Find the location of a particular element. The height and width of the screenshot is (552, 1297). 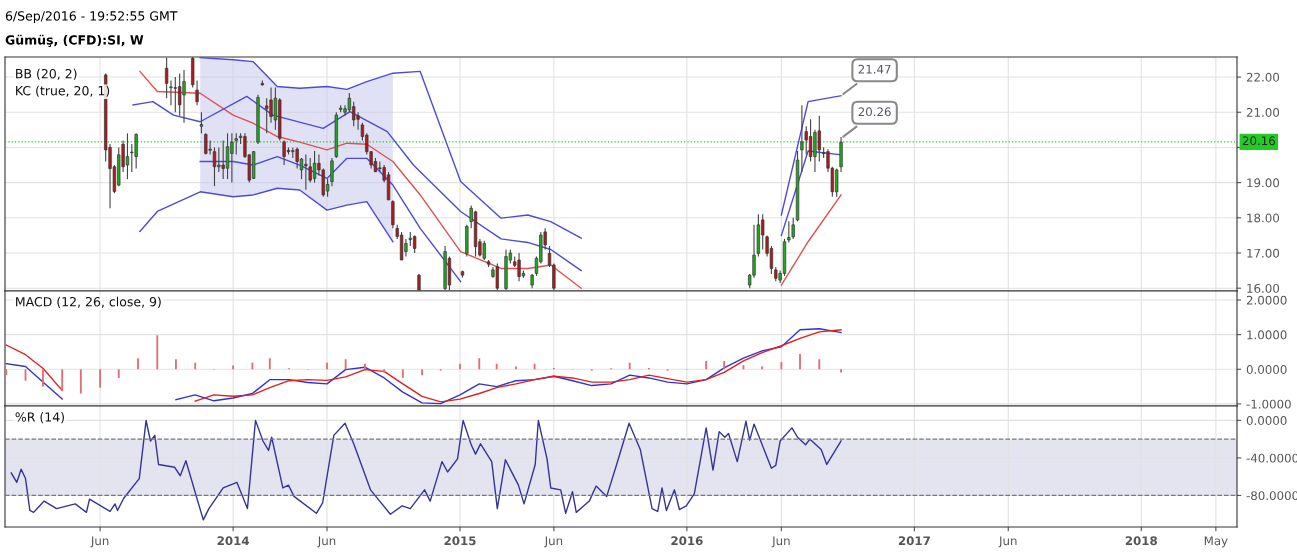

x-tick-label: 2018 is located at coordinates (1141, 541).